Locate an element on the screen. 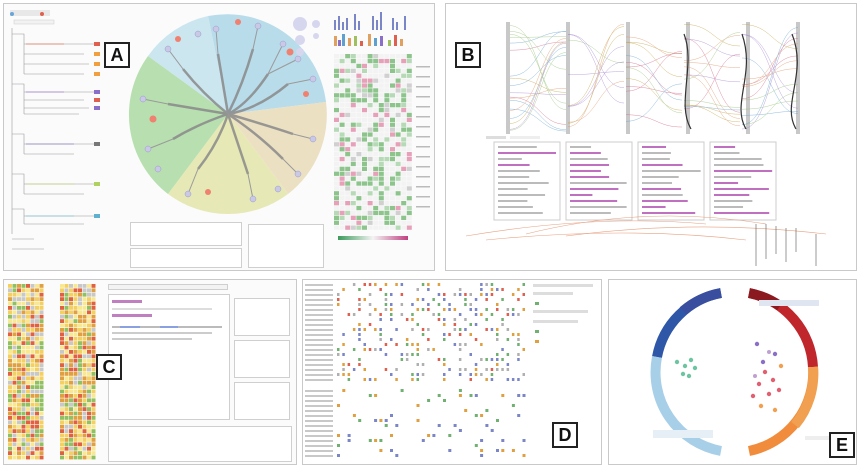 The width and height of the screenshot is (860, 468). sector-green is located at coordinates (178, 125).